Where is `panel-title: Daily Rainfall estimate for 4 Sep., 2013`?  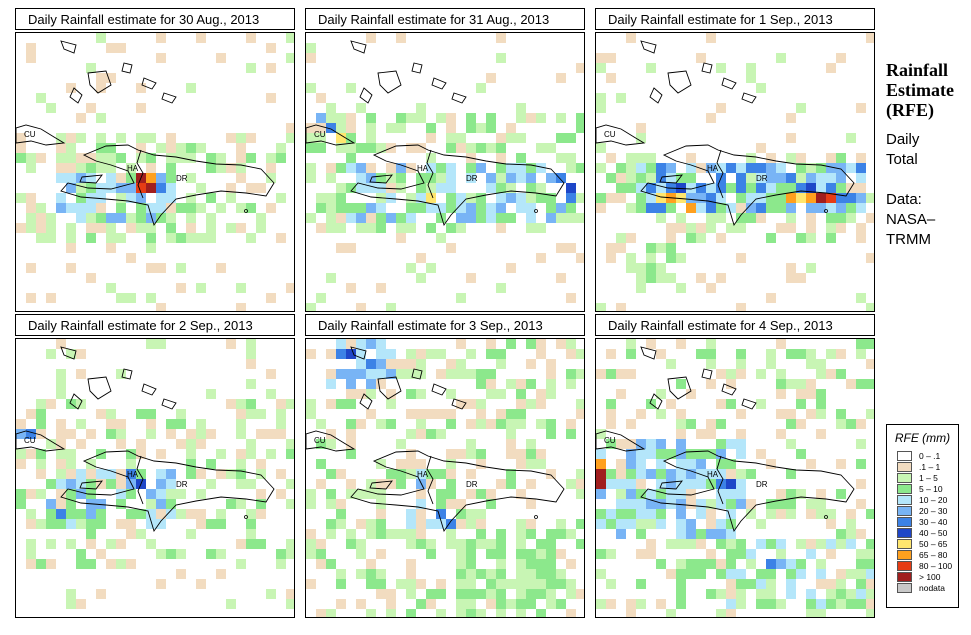
panel-title: Daily Rainfall estimate for 4 Sep., 2013 is located at coordinates (735, 325).